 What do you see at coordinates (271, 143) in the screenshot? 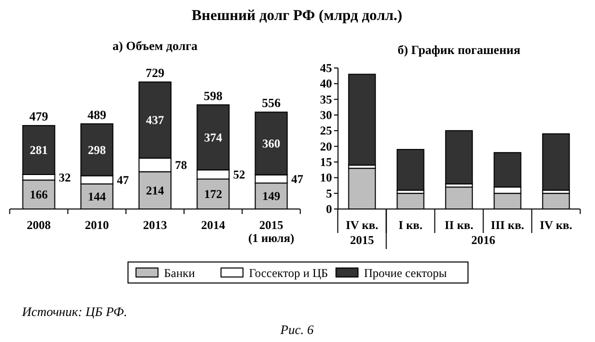
I see `data-label: 360` at bounding box center [271, 143].